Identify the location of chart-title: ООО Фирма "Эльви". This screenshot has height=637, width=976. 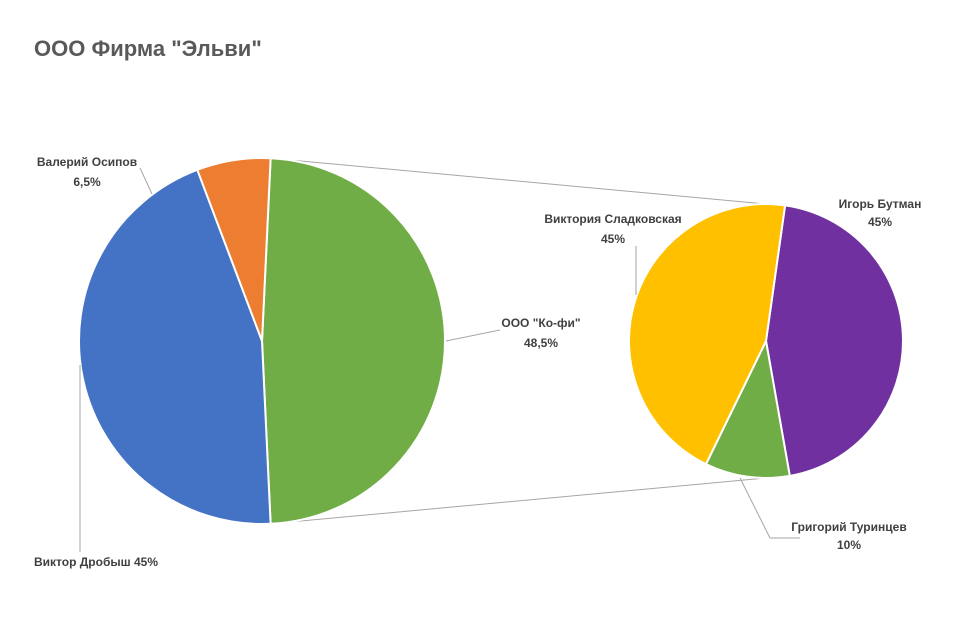
(148, 48).